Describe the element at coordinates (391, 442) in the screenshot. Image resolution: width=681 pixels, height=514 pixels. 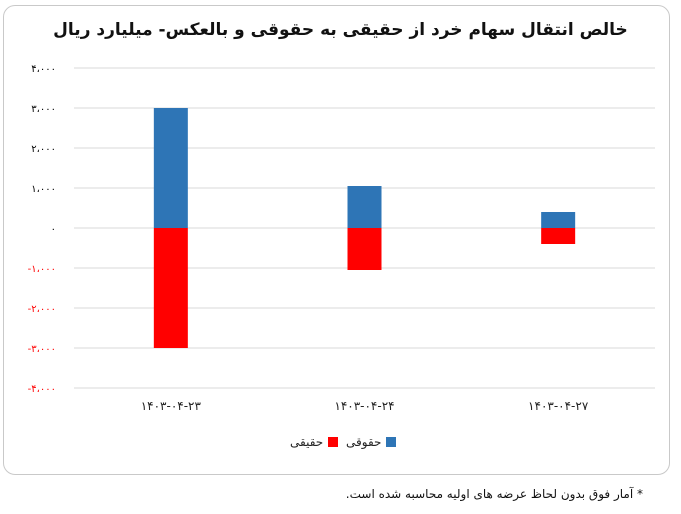
I see `legend-swatch-hoghooghi` at that location.